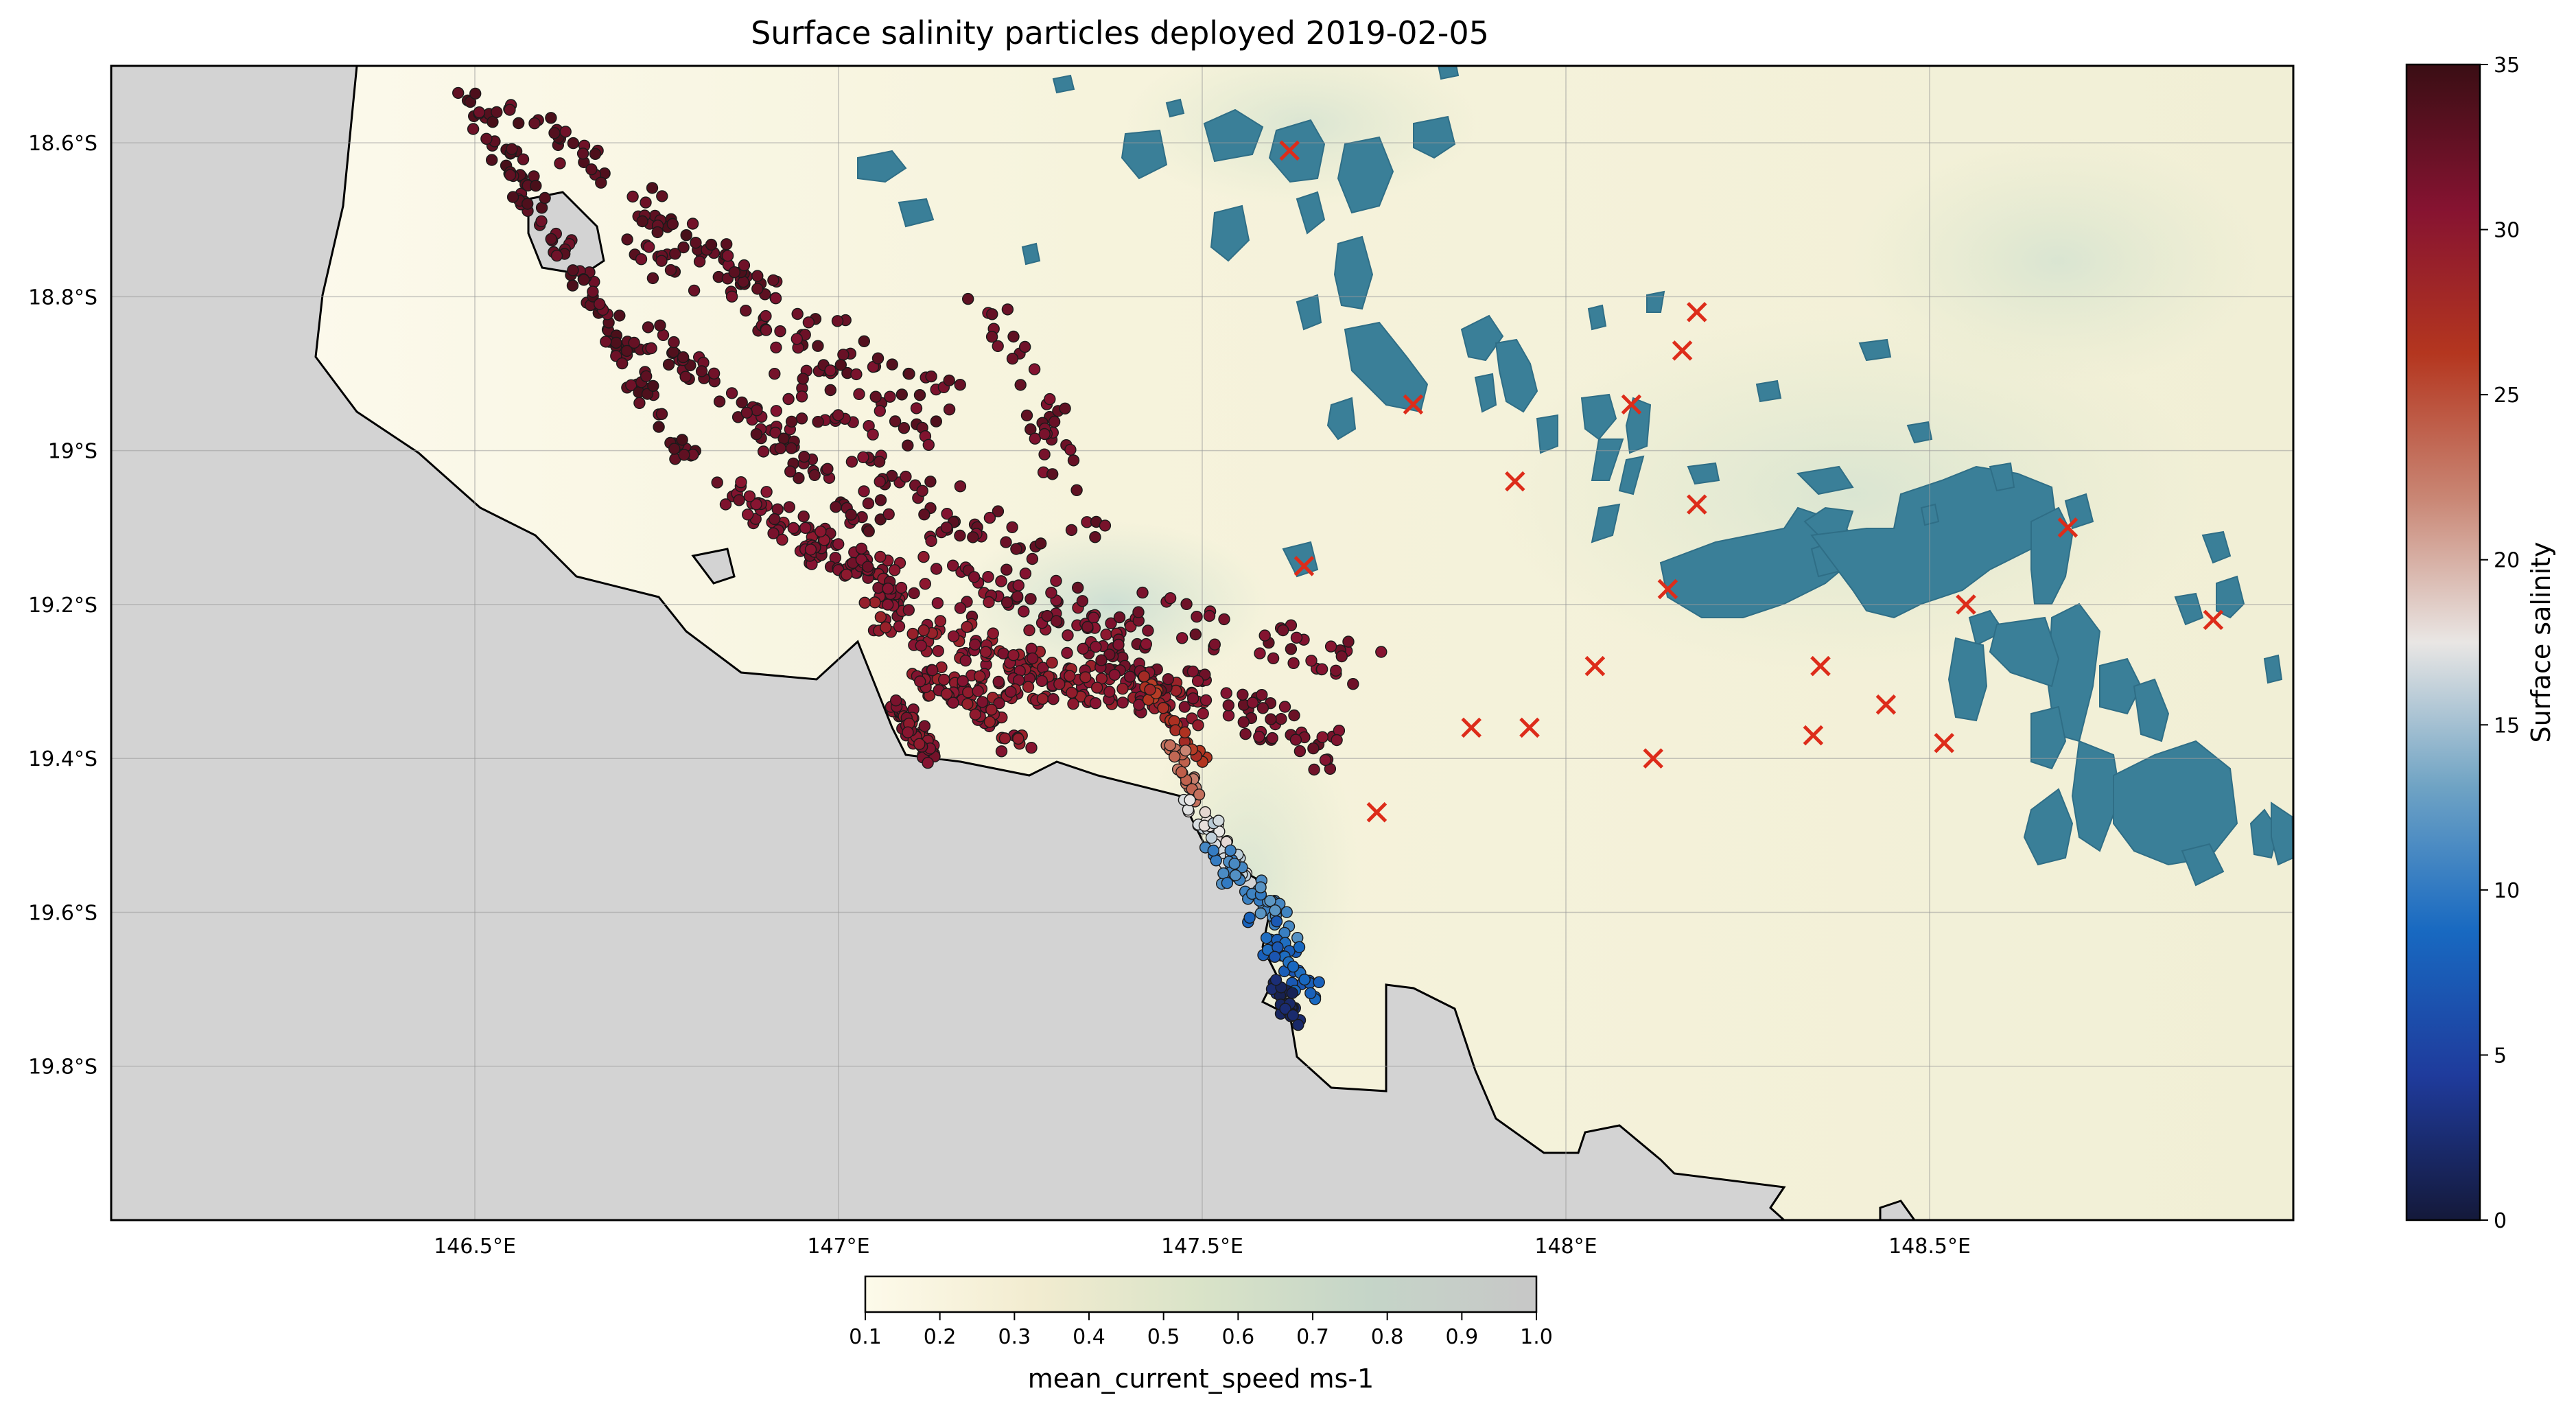  Describe the element at coordinates (2507, 231) in the screenshot. I see `salinity-tick-label: 30` at that location.